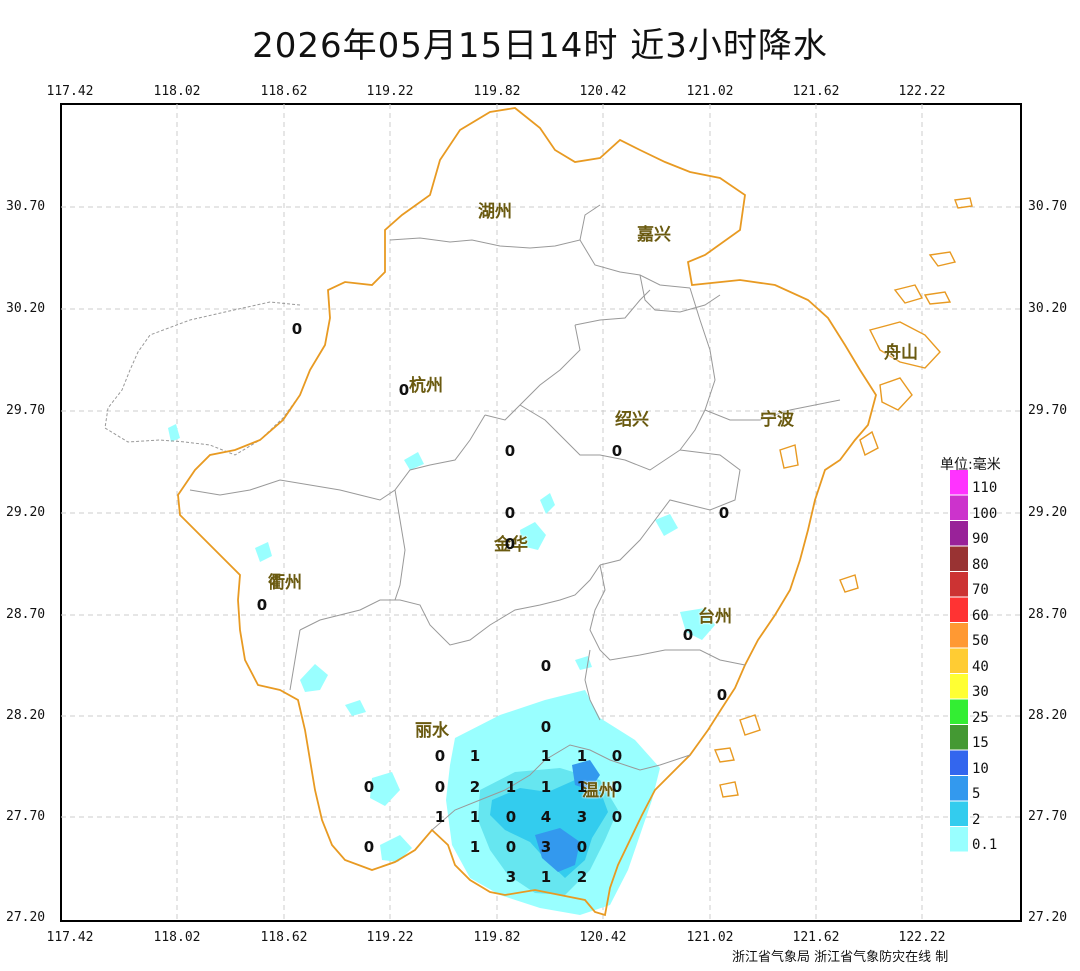  Describe the element at coordinates (202, 378) in the screenshot. I see `anhui-boundary` at that location.